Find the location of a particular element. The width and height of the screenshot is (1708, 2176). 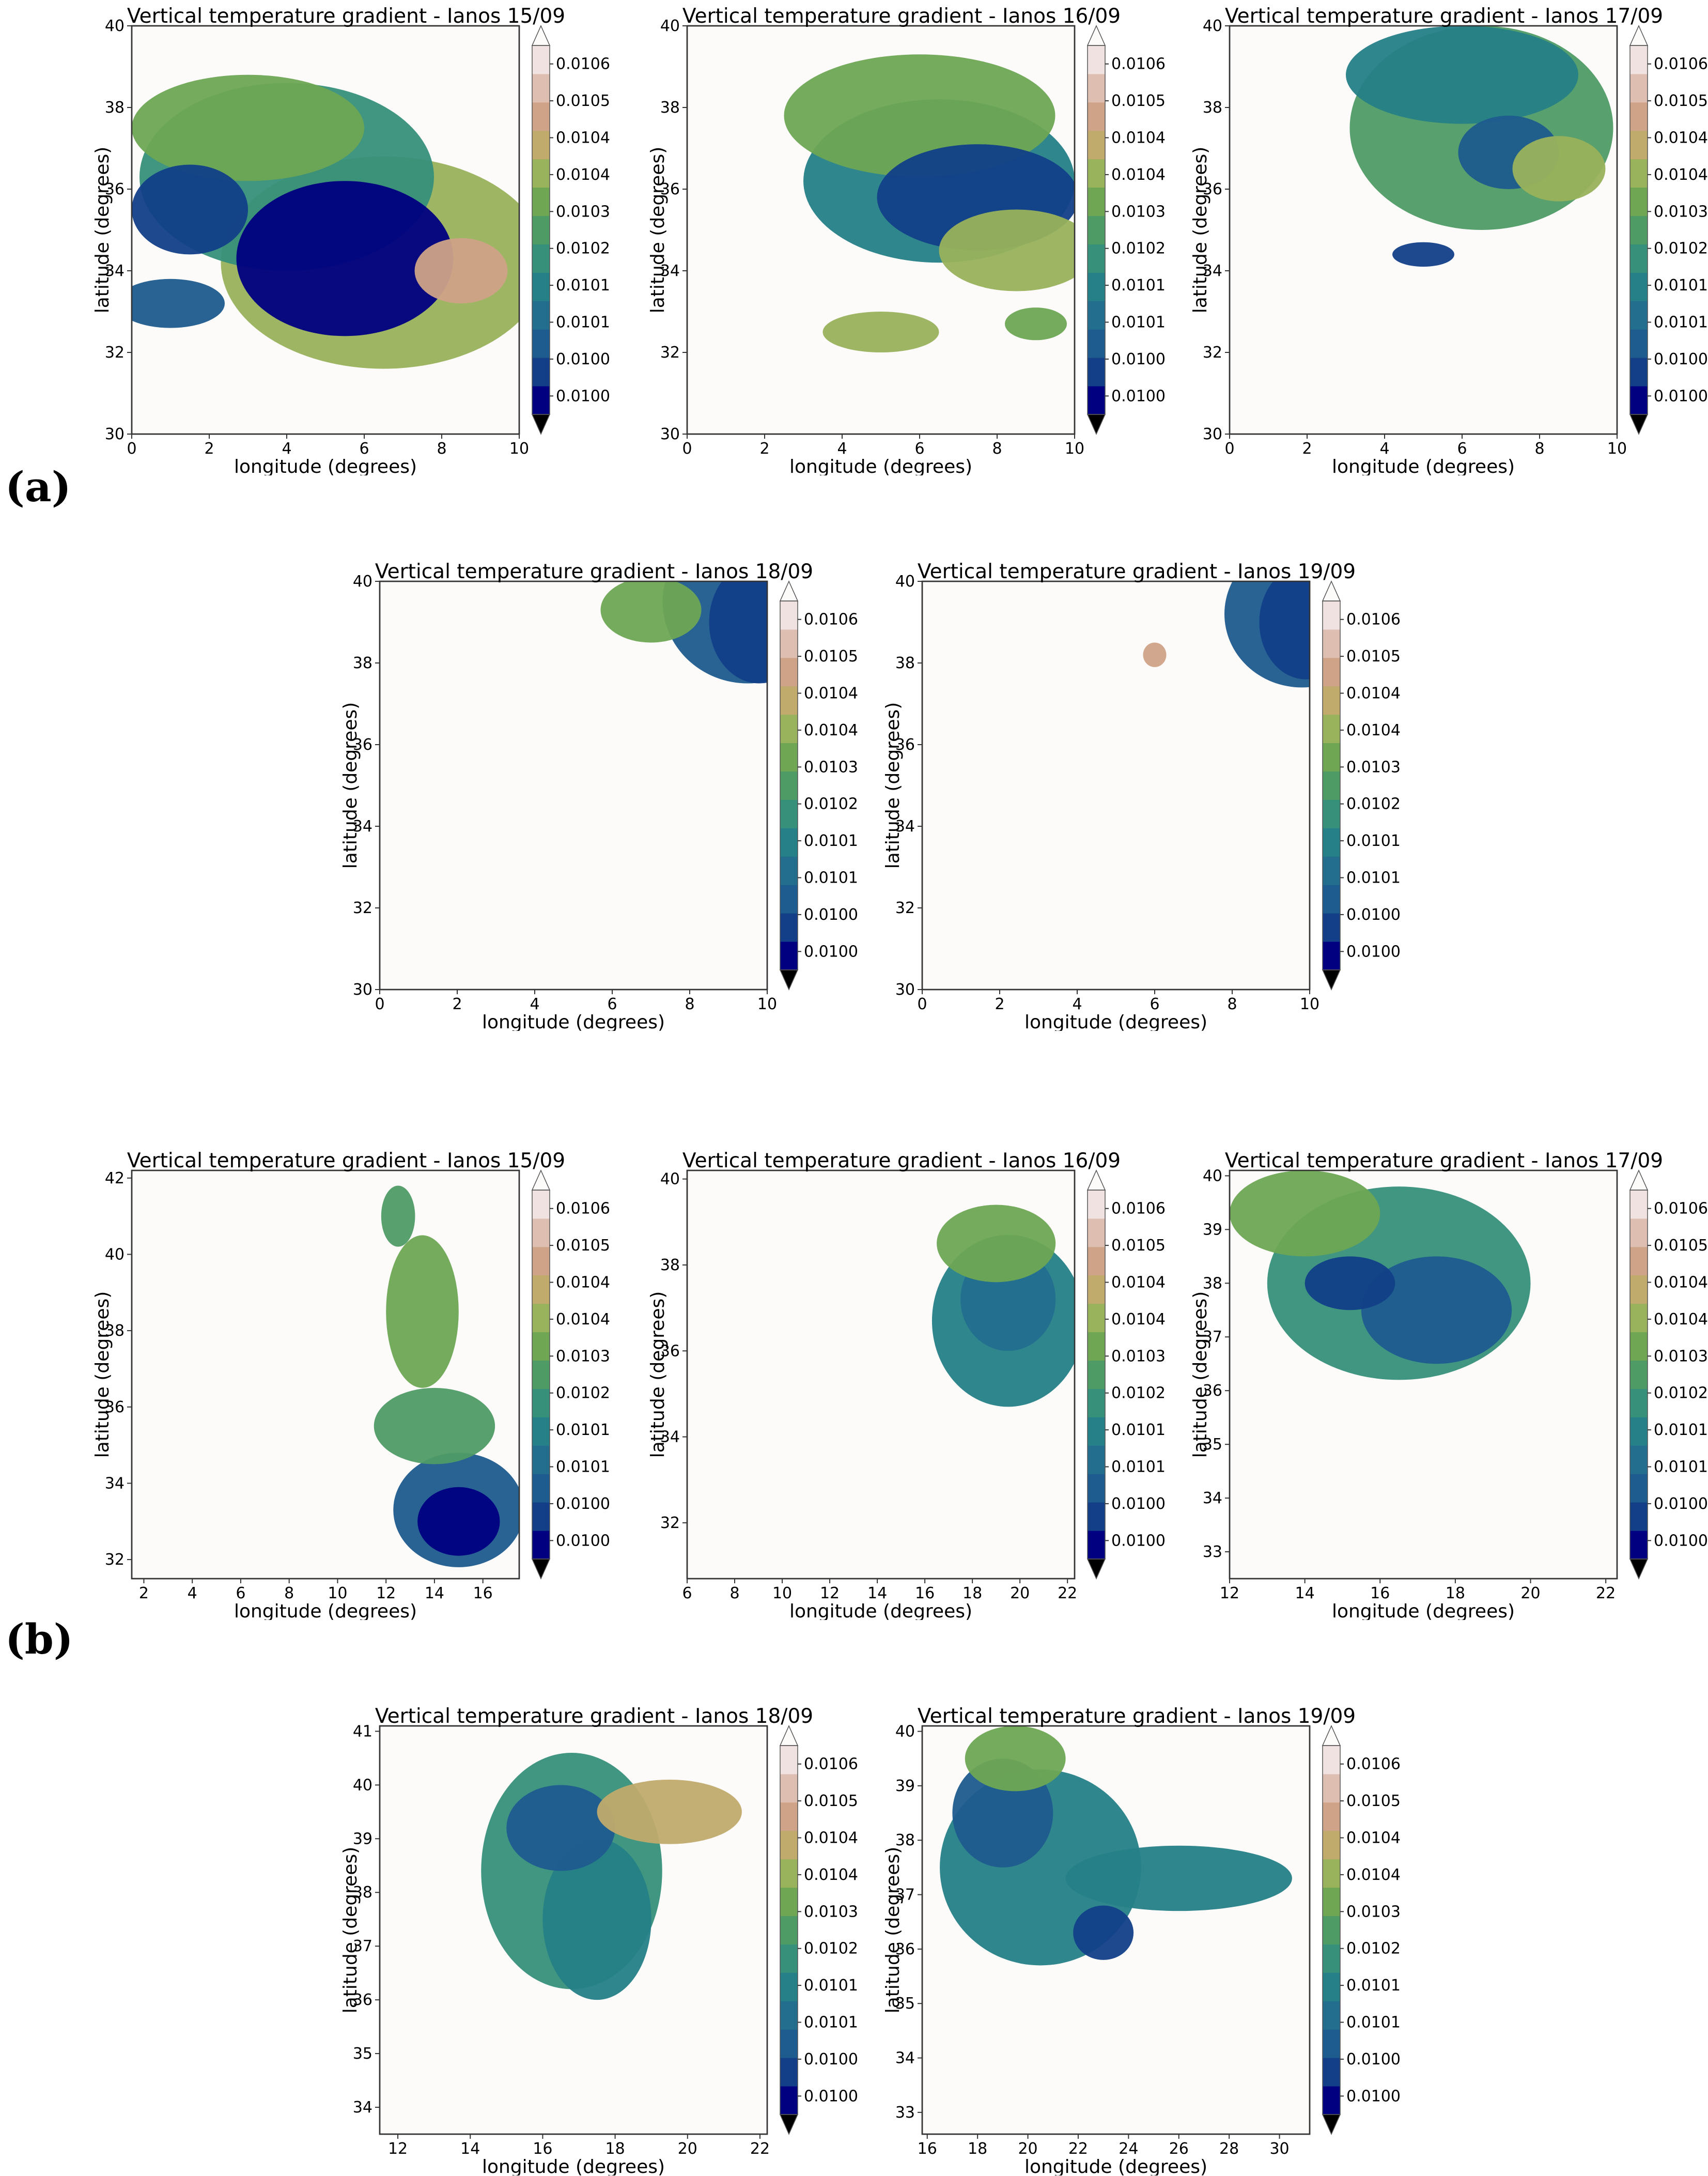

x-tick-label: 10 is located at coordinates (519, 449).